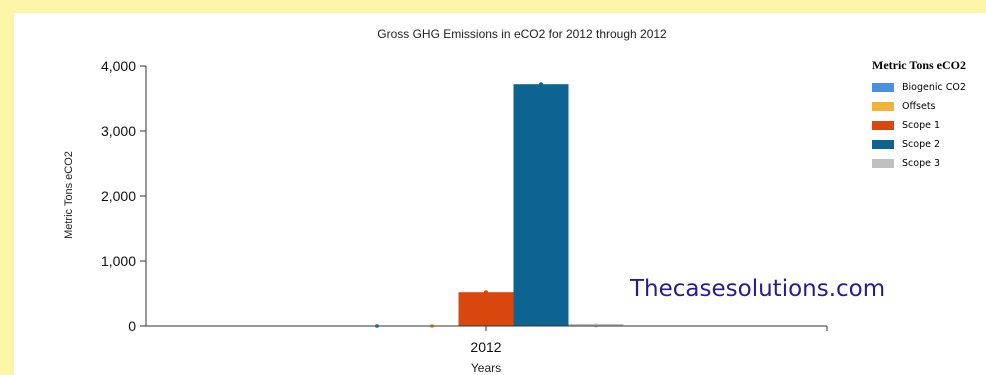 This screenshot has height=375, width=986. What do you see at coordinates (118, 261) in the screenshot?
I see `y-tick-label: 1,000` at bounding box center [118, 261].